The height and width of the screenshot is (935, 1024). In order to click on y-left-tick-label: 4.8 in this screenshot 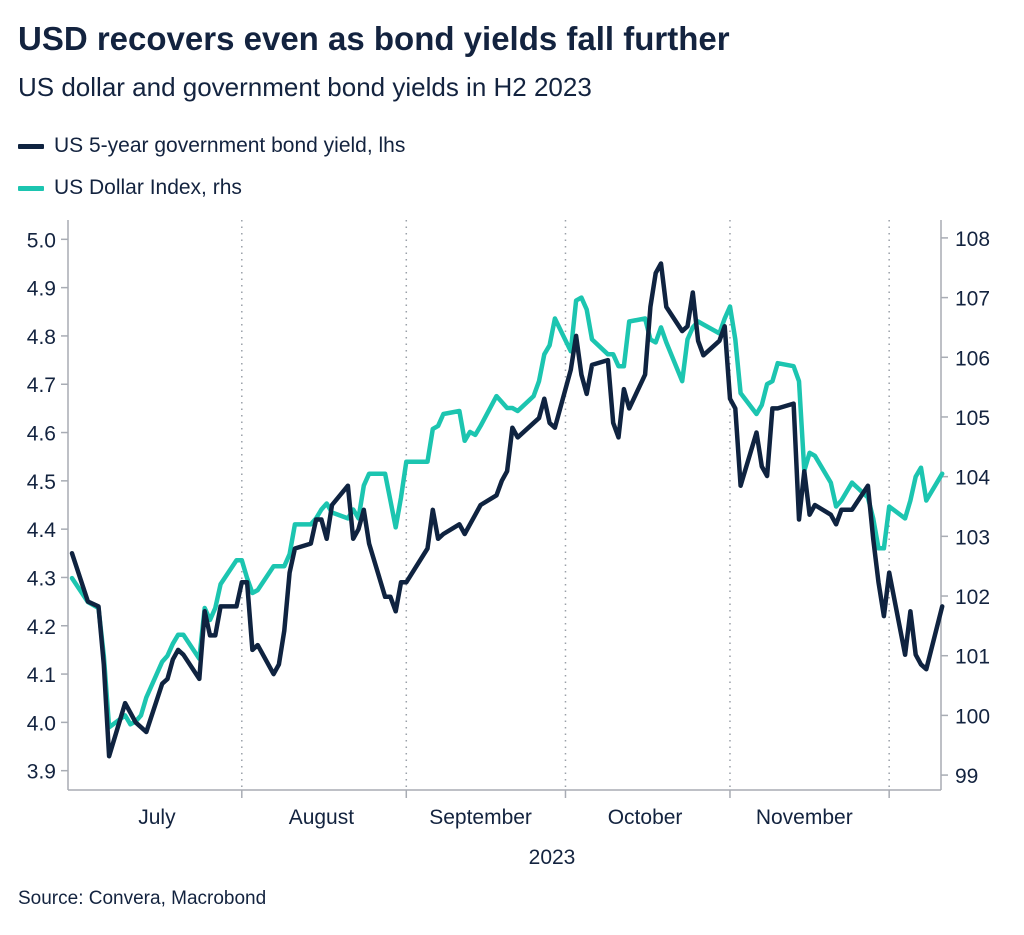, I will do `click(41, 337)`.